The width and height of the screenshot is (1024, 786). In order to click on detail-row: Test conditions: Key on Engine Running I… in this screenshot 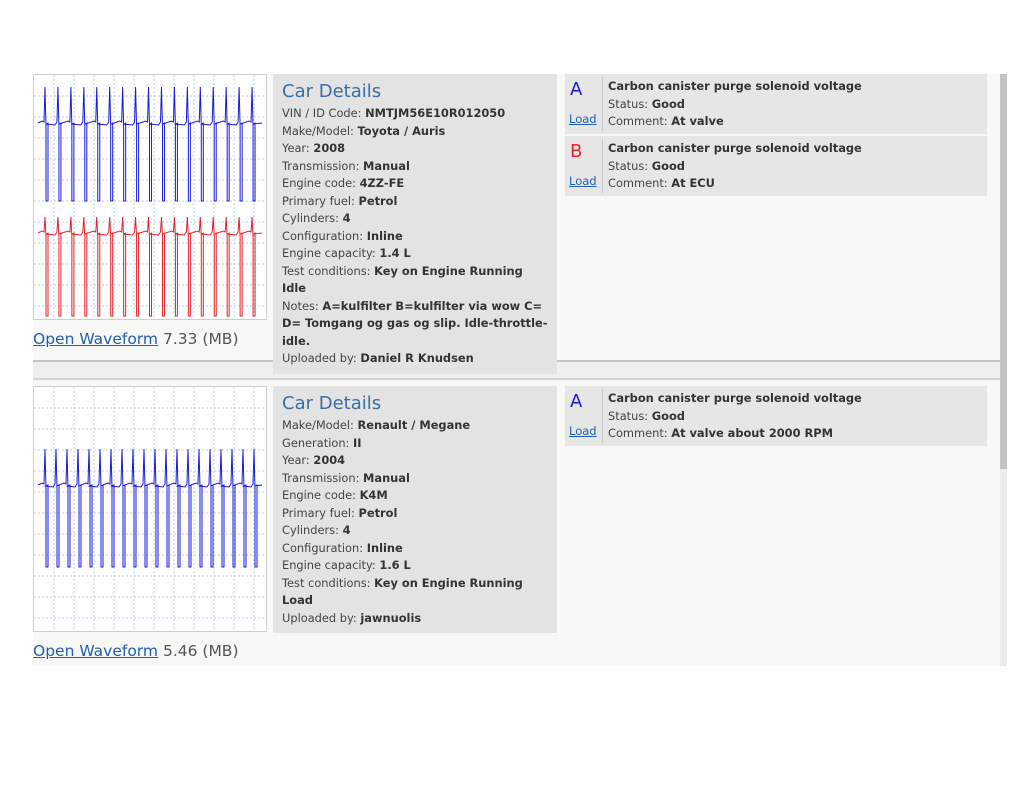, I will do `click(415, 280)`.